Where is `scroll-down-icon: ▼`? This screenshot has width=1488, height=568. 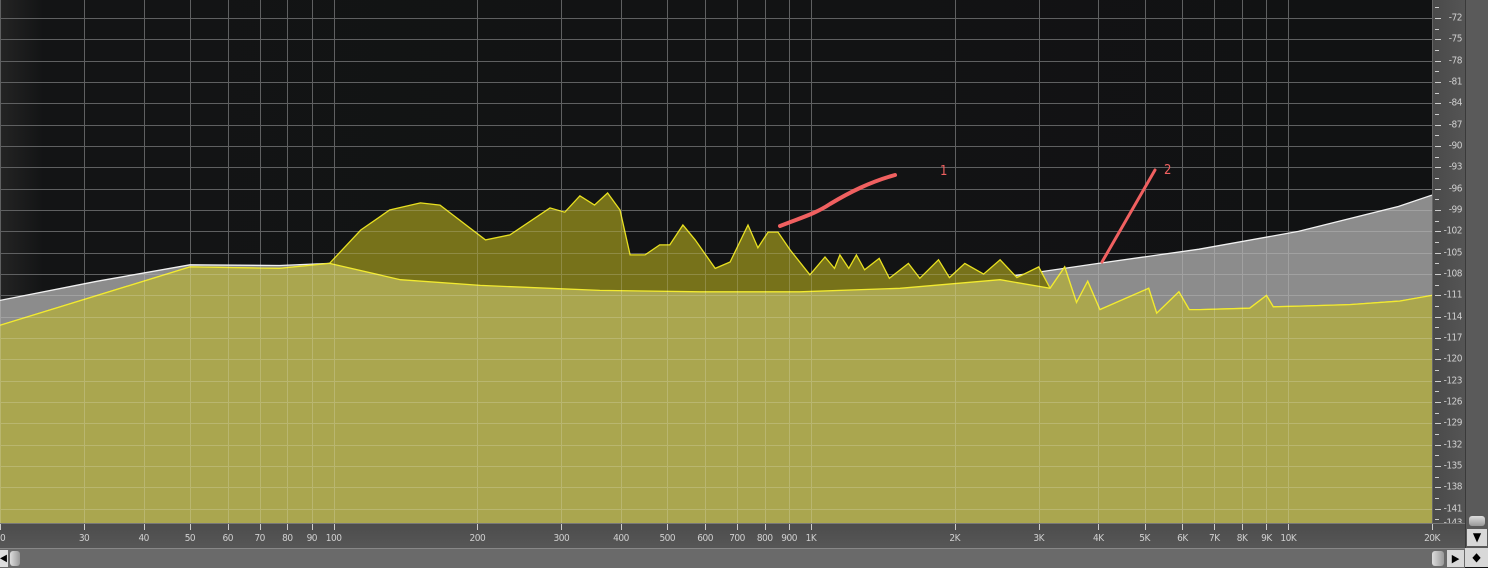 scroll-down-icon: ▼ is located at coordinates (1477, 537).